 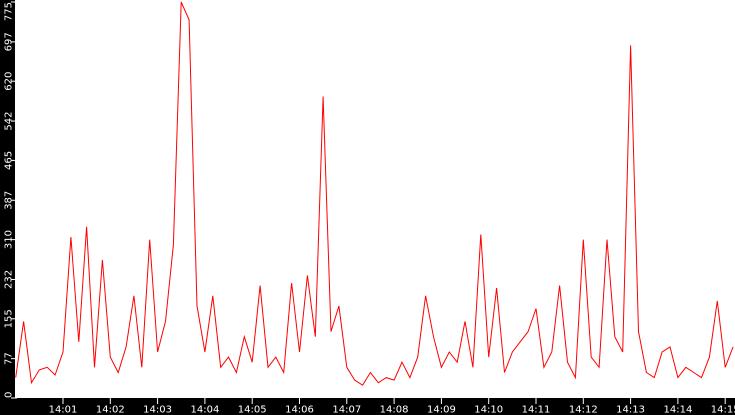 What do you see at coordinates (110, 410) in the screenshot?
I see `x-tick-label: 14:02` at bounding box center [110, 410].